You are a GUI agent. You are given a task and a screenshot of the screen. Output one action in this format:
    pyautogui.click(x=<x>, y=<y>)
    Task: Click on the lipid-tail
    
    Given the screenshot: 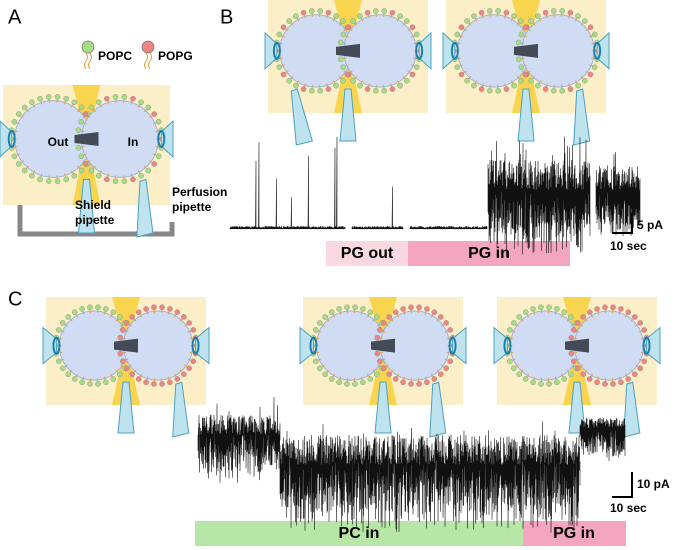 What is the action you would take?
    pyautogui.click(x=88, y=61)
    